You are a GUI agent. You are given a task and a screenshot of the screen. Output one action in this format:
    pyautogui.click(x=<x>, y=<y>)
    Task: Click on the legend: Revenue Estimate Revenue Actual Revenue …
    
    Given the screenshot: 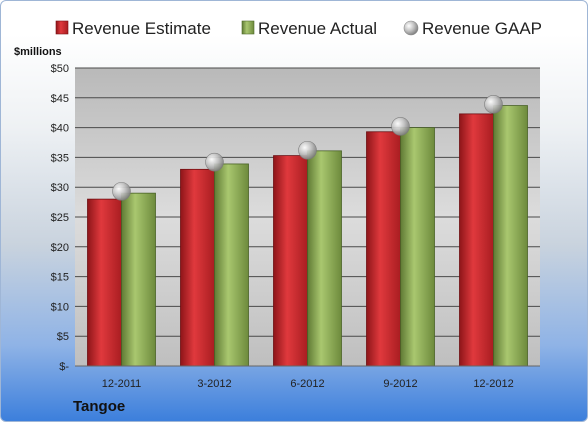 What is the action you would take?
    pyautogui.click(x=298, y=28)
    